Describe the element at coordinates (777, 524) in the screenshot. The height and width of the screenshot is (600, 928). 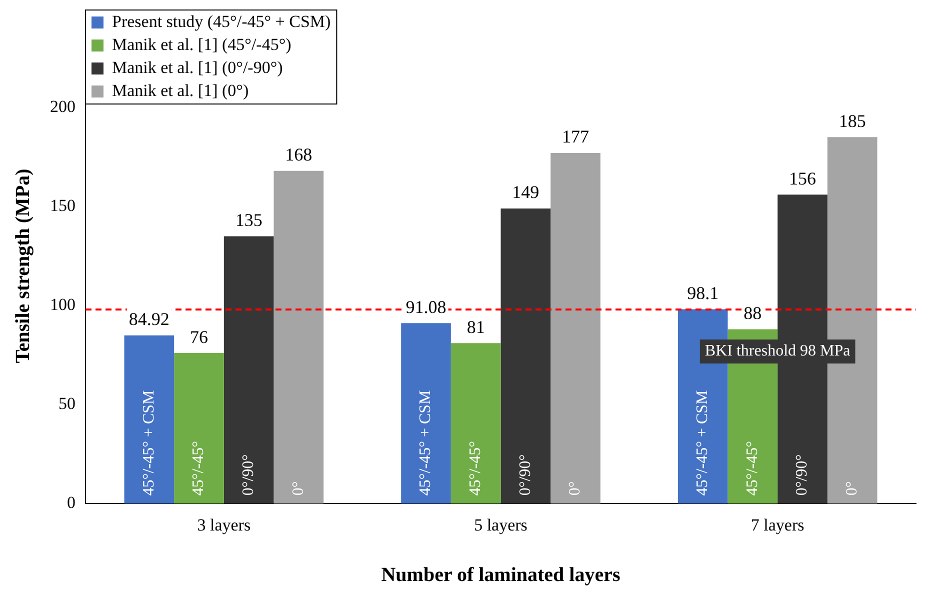
I see `x-tick-label: 7 layers` at that location.